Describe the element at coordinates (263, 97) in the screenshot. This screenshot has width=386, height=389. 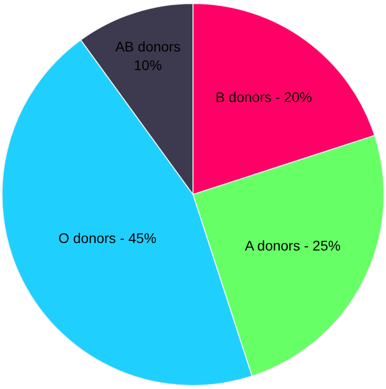
I see `slice-label: B donors - 20%` at that location.